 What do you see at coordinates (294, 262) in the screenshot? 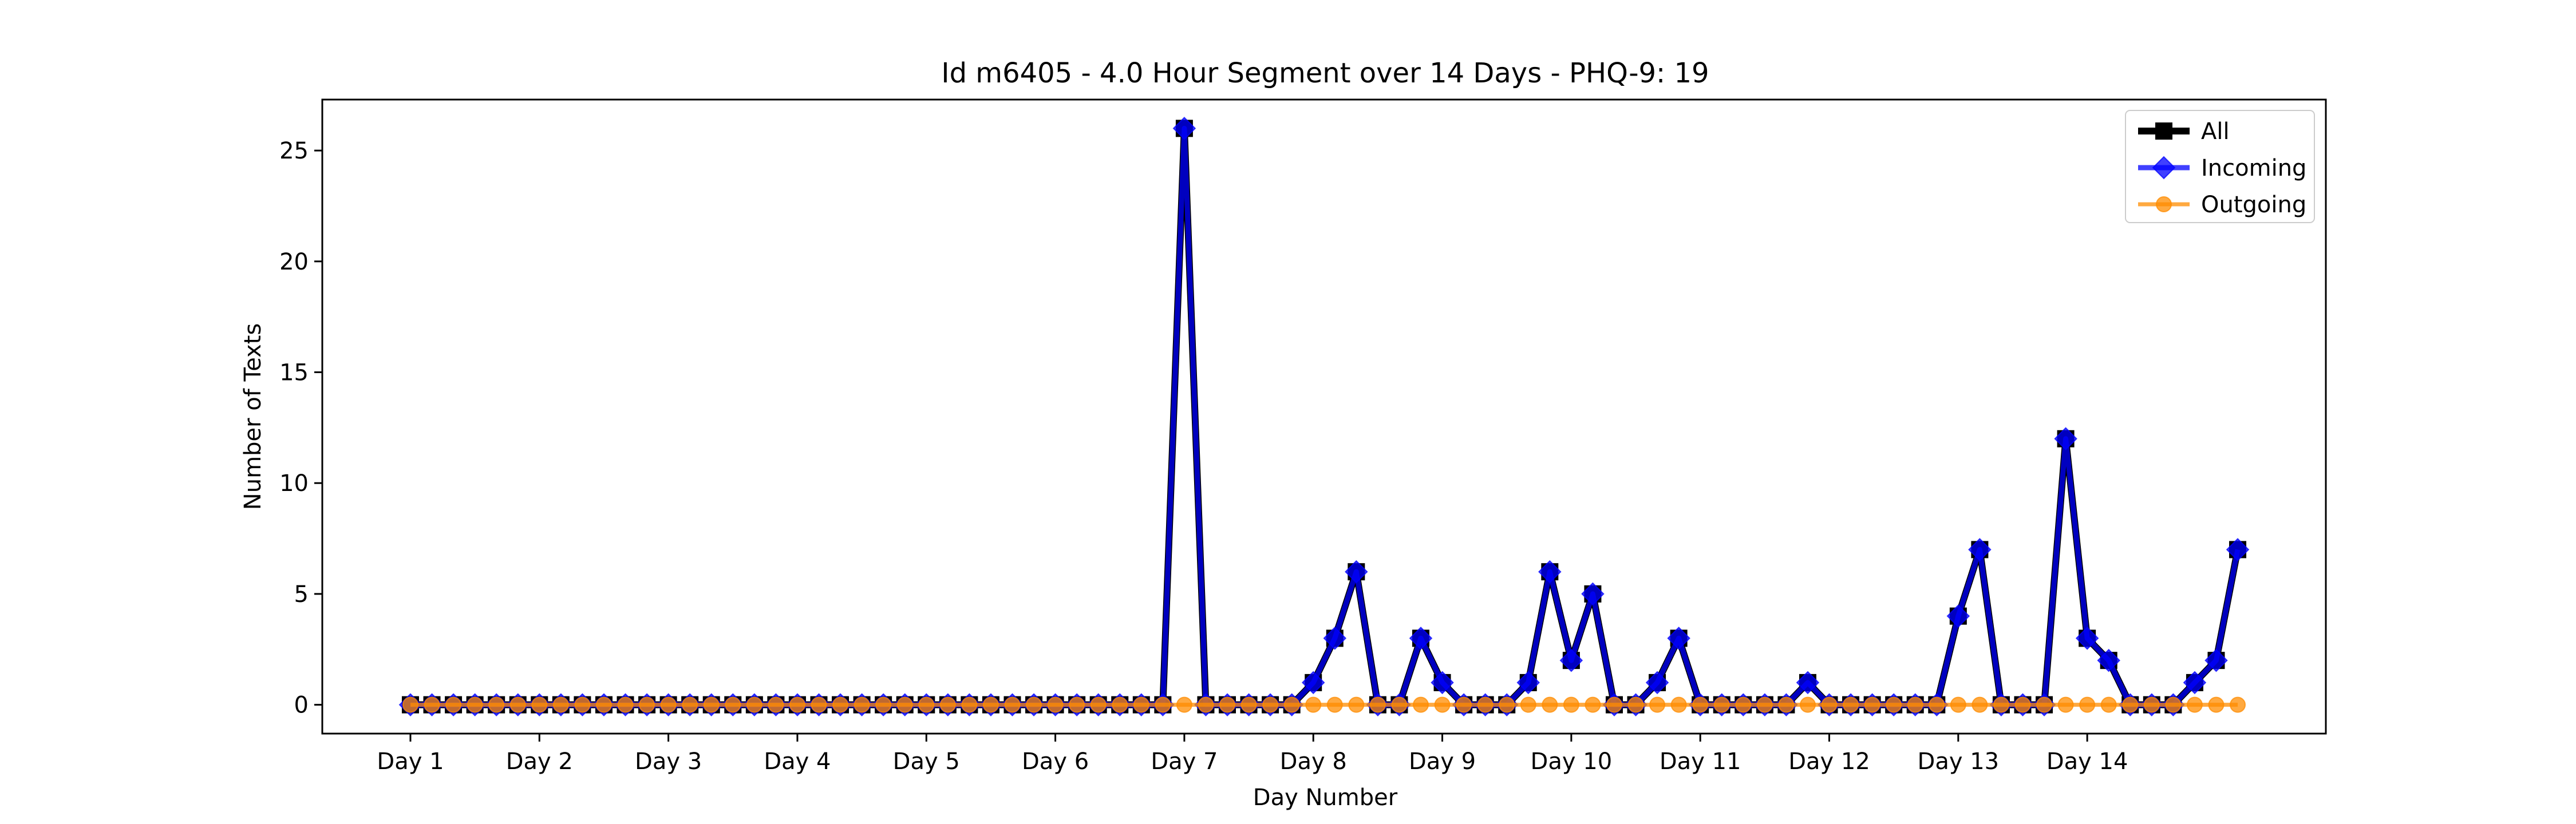
I see `y-tick-label: 20` at bounding box center [294, 262].